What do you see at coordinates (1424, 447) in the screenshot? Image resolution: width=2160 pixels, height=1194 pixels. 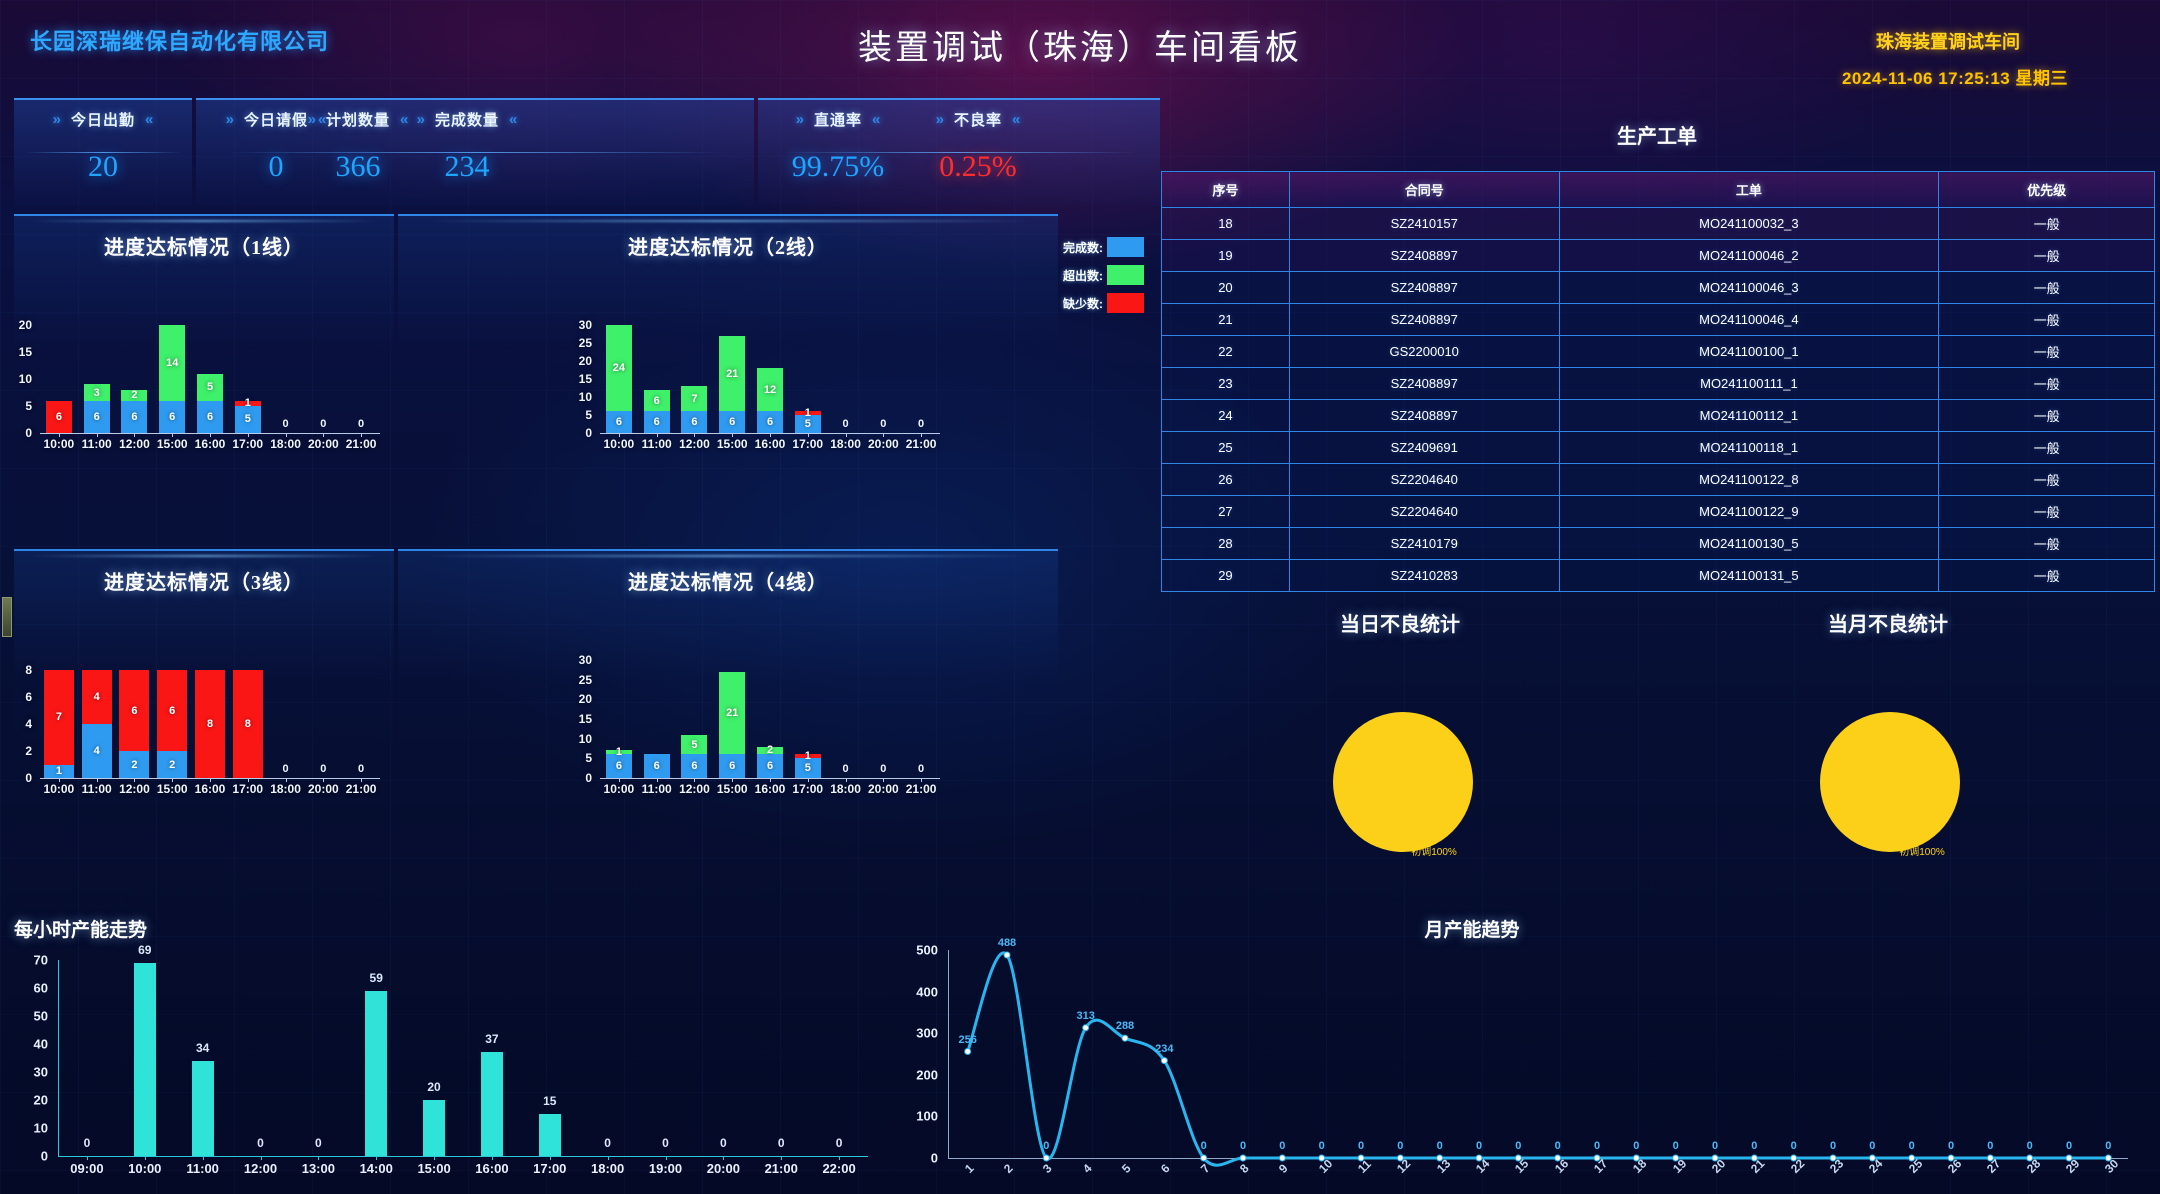 I see `table-cell-1: SZ2409691` at bounding box center [1424, 447].